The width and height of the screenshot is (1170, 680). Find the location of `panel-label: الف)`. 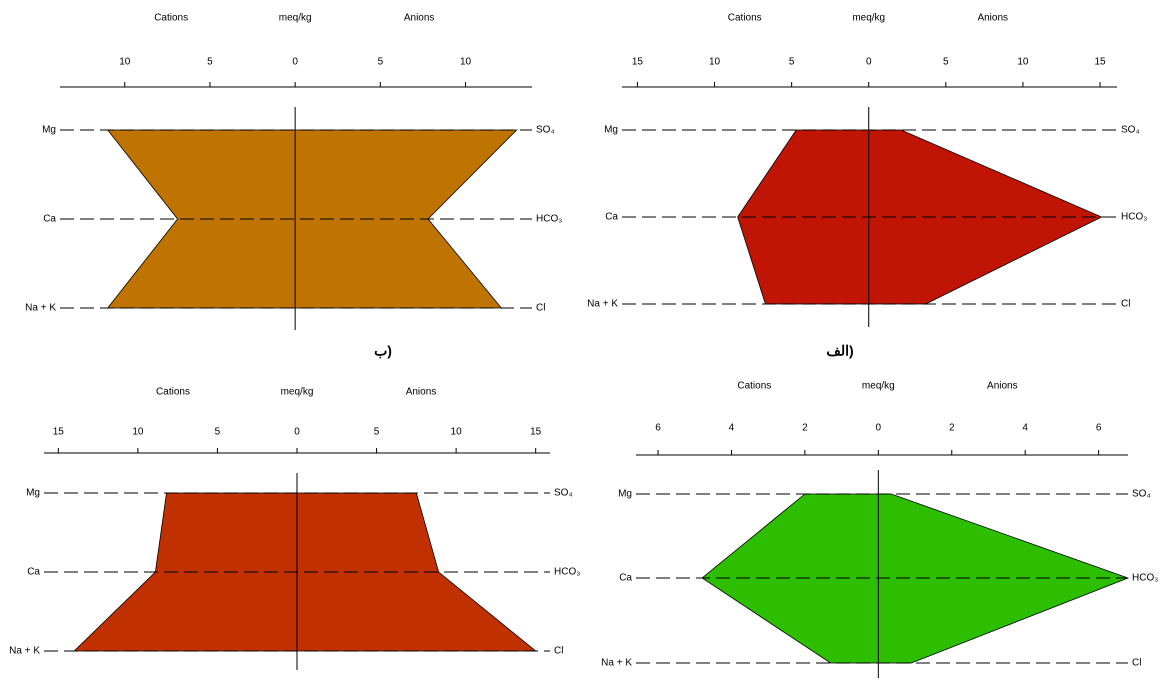

panel-label: الف) is located at coordinates (839, 351).